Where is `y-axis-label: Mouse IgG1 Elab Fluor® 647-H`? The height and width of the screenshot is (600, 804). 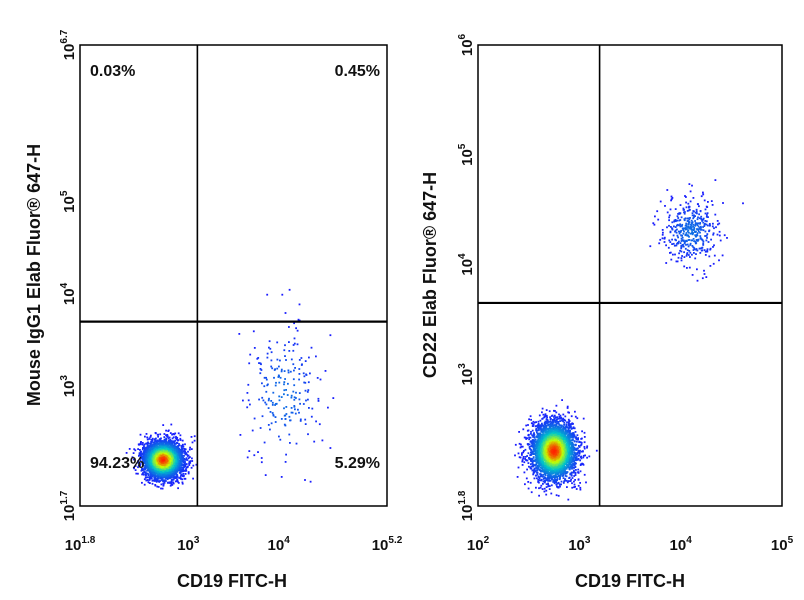
y-axis-label: Mouse IgG1 Elab Fluor® 647-H is located at coordinates (34, 275).